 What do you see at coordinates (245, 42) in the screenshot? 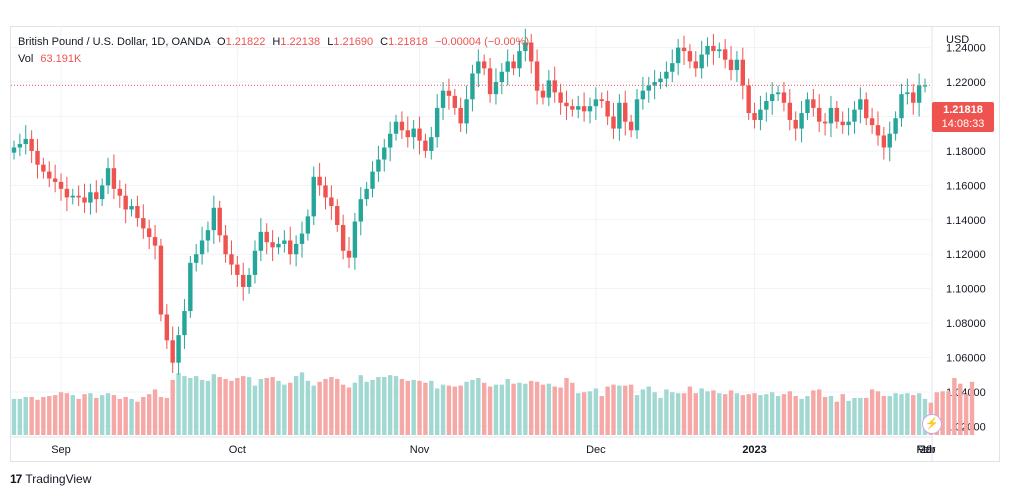
I see `open-value: 1.21822` at bounding box center [245, 42].